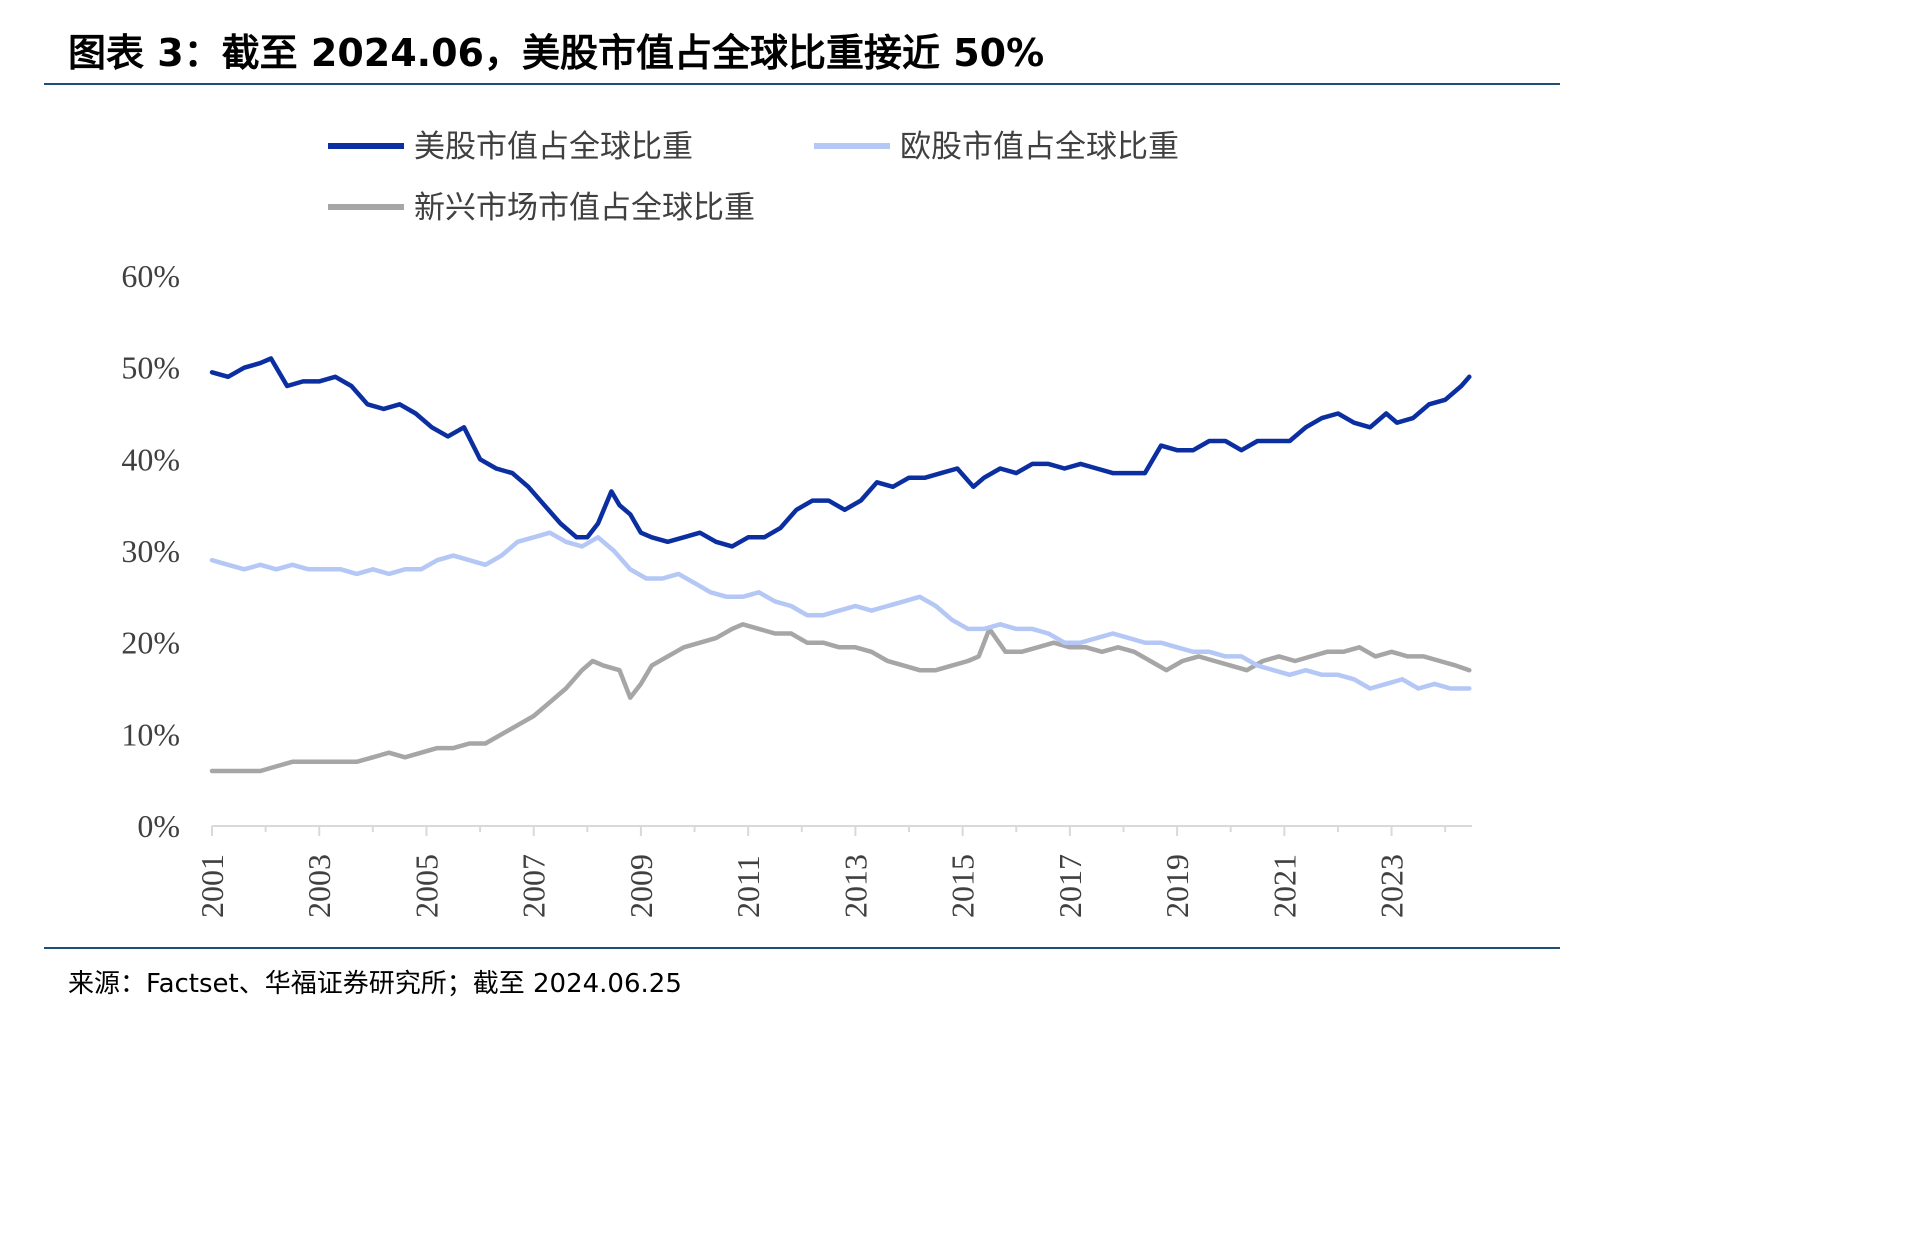 Image resolution: width=1927 pixels, height=1255 pixels. What do you see at coordinates (150, 276) in the screenshot?
I see `y-tick-label: 60%` at bounding box center [150, 276].